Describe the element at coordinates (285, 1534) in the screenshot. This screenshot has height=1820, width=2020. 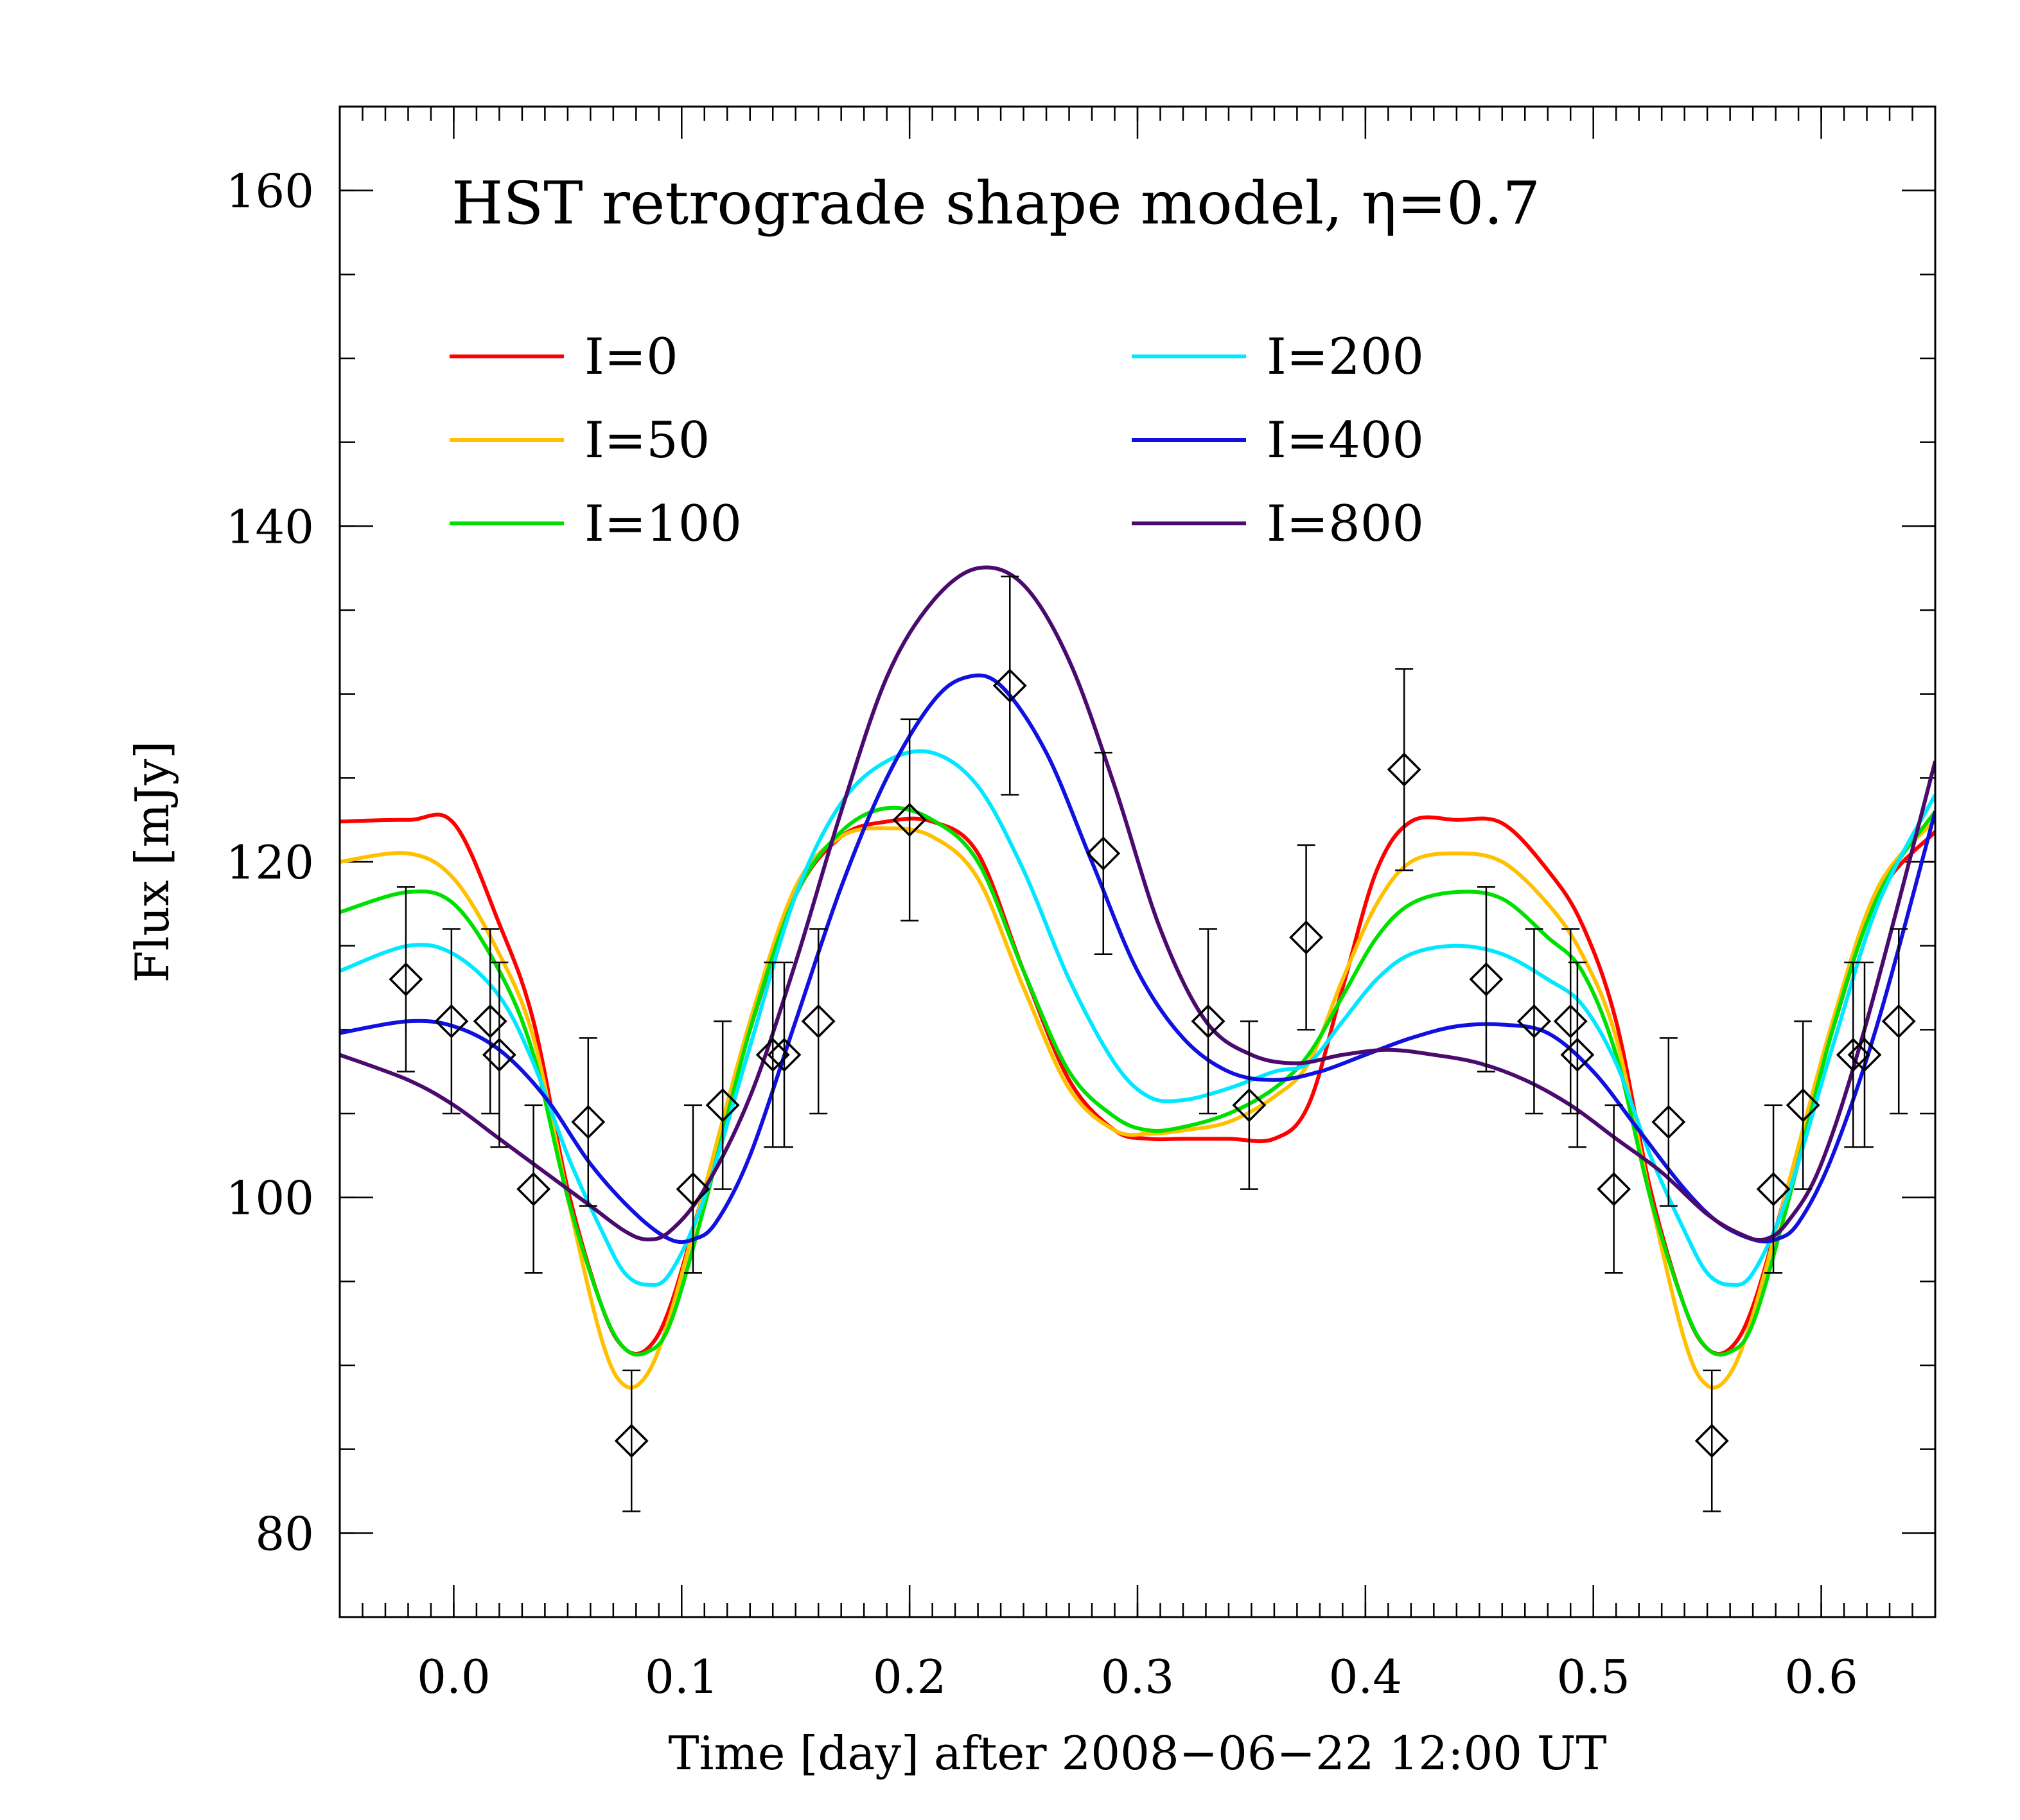
I see `y-tick-label: 80` at that location.